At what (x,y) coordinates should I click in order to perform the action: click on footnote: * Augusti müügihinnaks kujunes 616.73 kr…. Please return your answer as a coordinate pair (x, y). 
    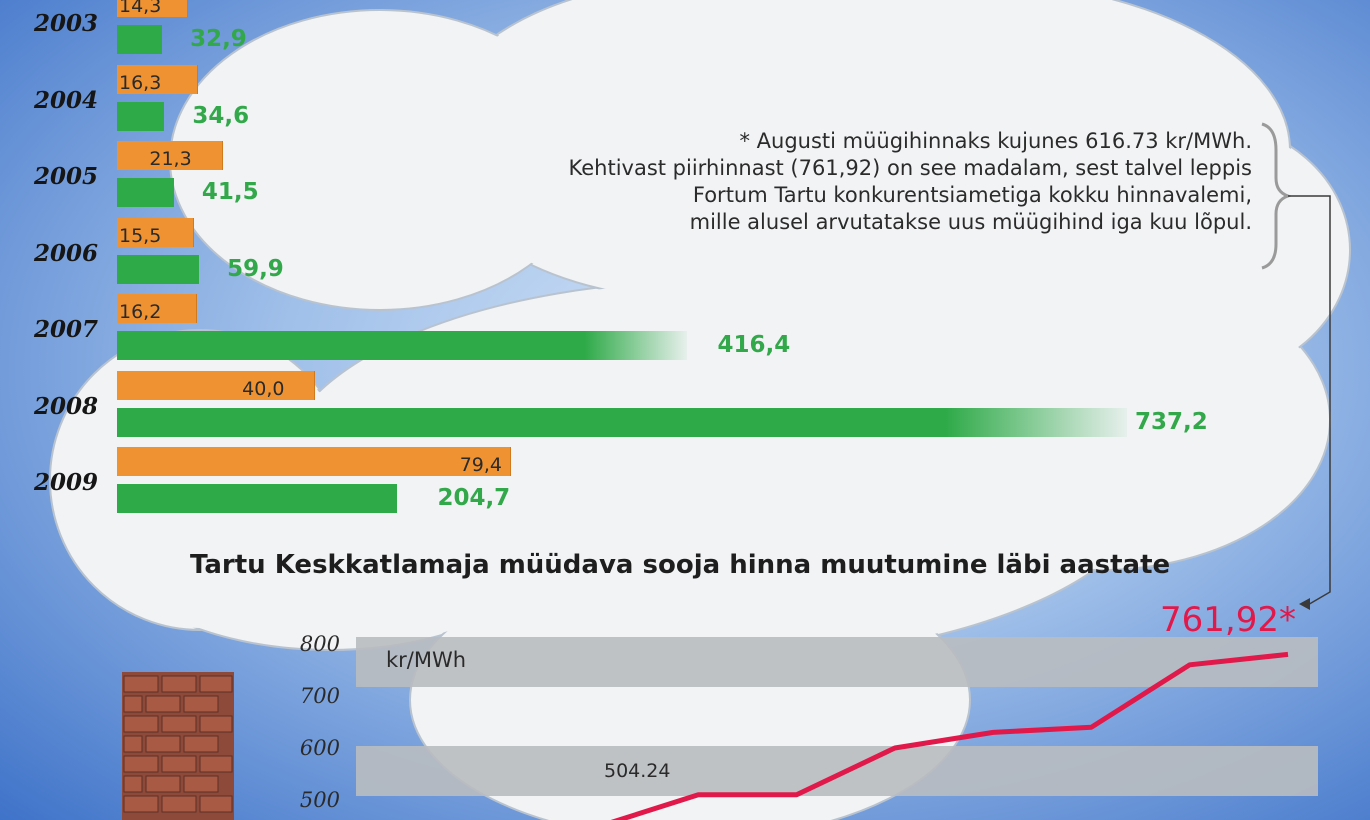
    Looking at the image, I should click on (842, 182).